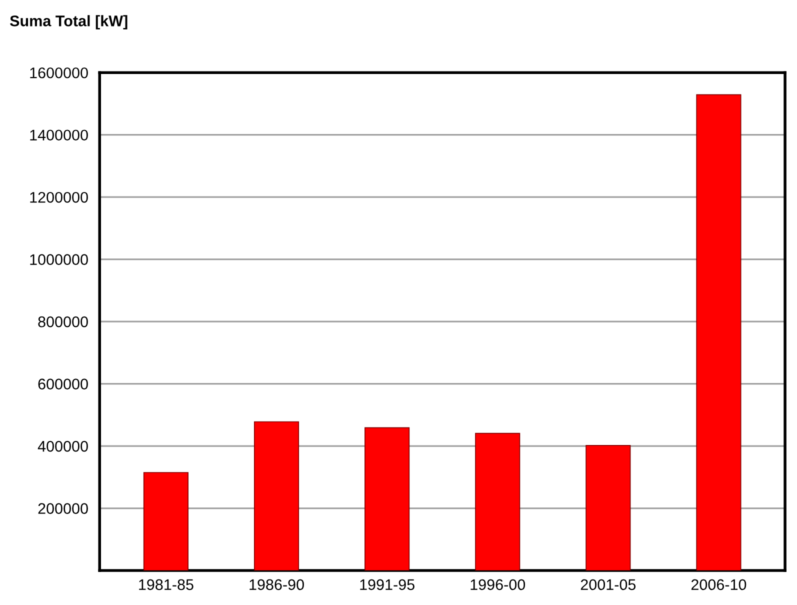 The image size is (797, 605). I want to click on x-tick-label: 2006-10, so click(718, 584).